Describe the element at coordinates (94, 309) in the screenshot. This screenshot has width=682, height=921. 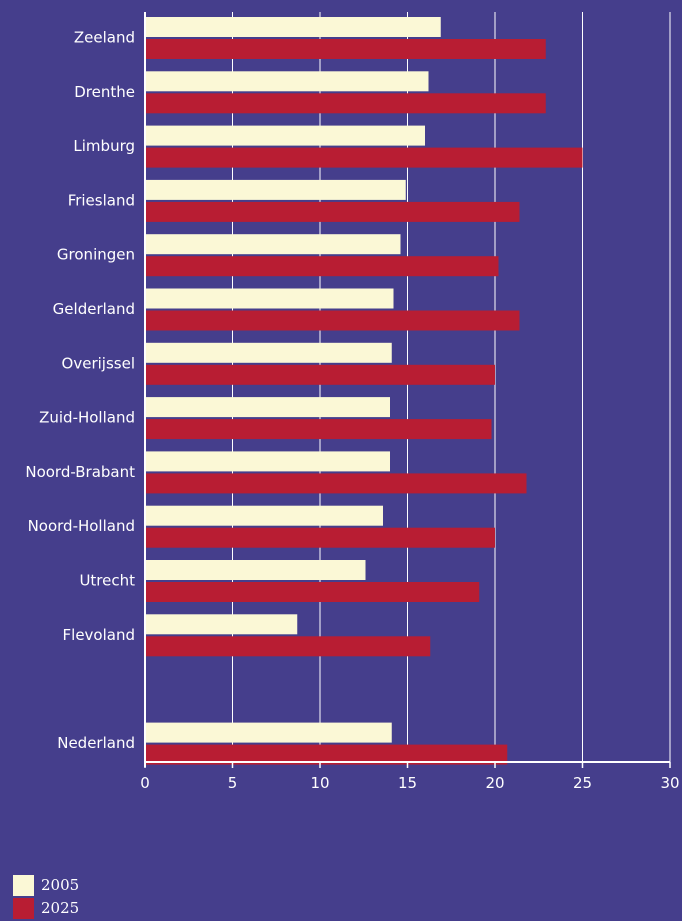
I see `category-label: Gelderland` at that location.